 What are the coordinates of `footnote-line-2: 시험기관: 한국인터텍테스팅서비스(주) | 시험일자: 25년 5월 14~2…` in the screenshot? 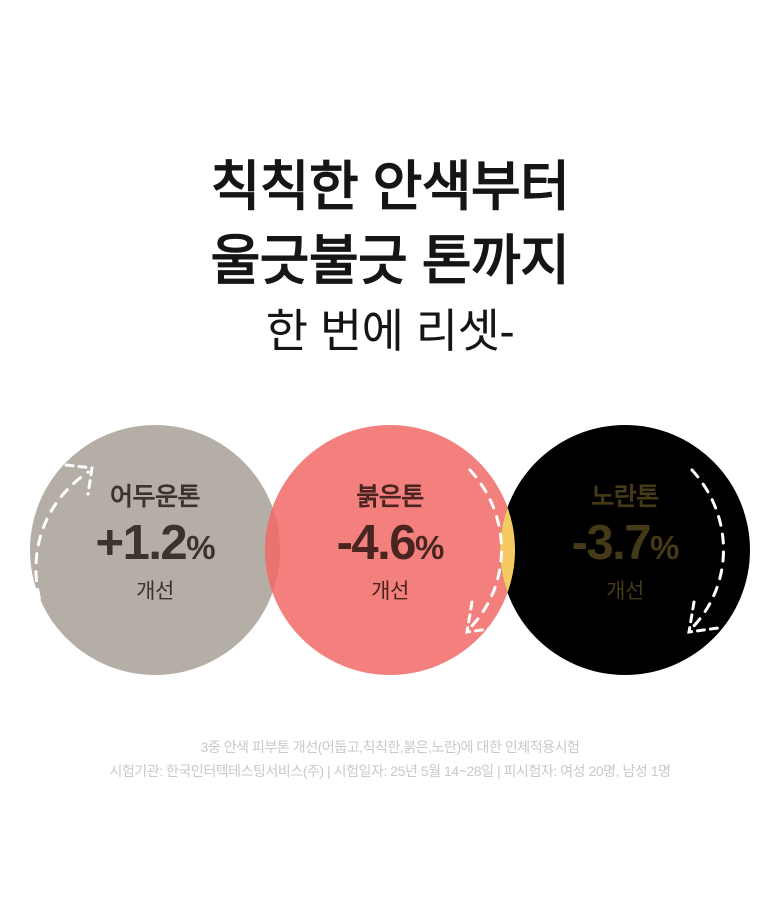 It's located at (390, 771).